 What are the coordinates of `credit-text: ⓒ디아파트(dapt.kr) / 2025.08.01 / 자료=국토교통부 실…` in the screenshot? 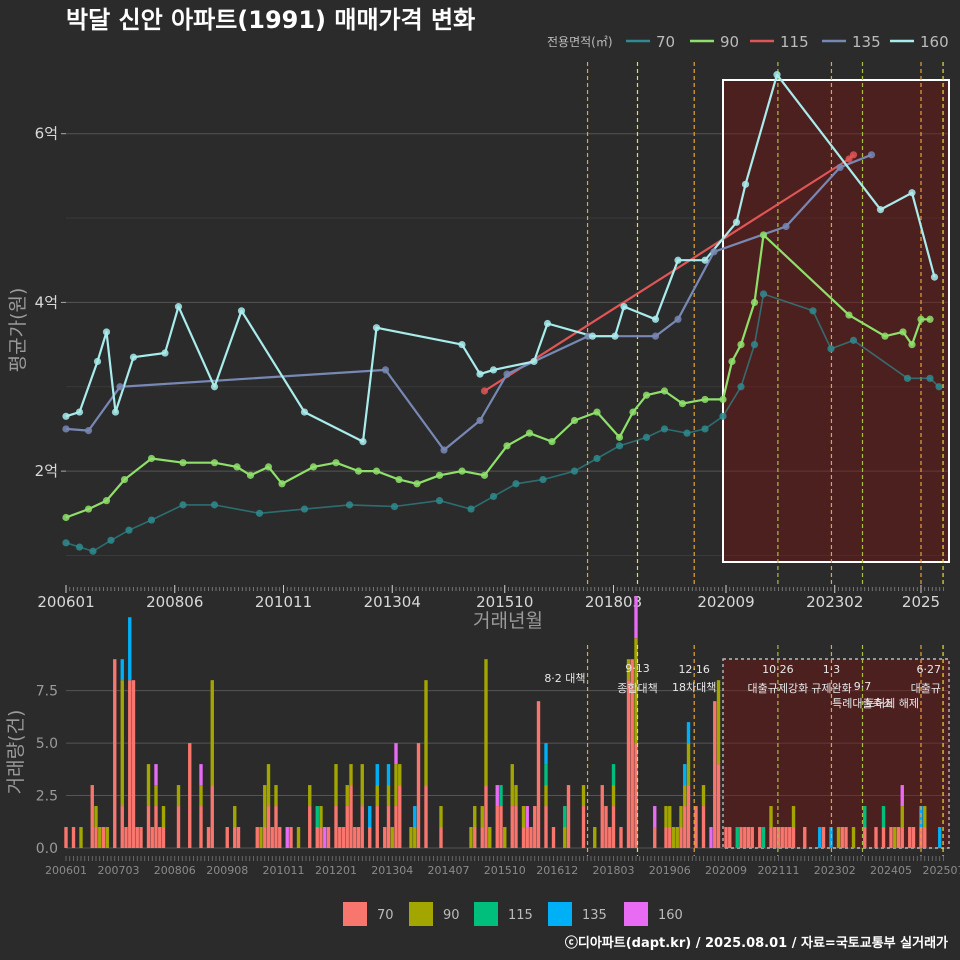 It's located at (756, 943).